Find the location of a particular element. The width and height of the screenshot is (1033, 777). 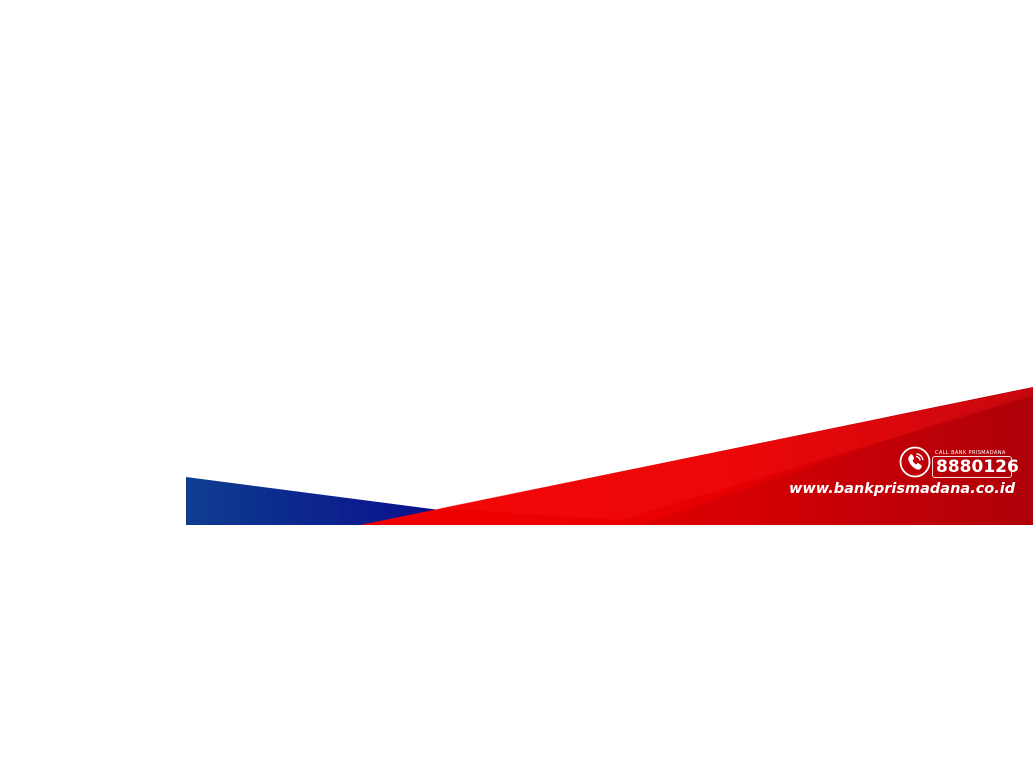

call-center-badge: CALL BANK PRISMADANA 8880126 is located at coordinates (959, 463).